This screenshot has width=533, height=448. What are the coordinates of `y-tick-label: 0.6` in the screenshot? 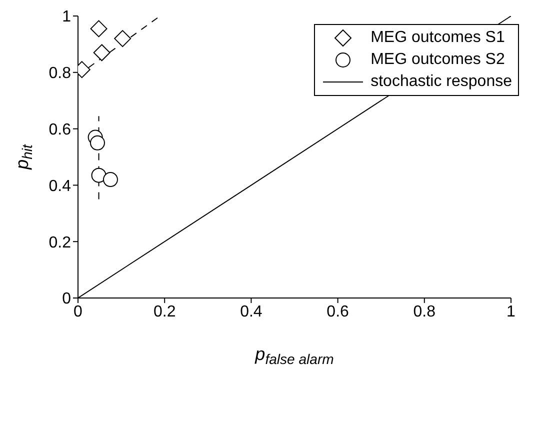 It's located at (60, 129).